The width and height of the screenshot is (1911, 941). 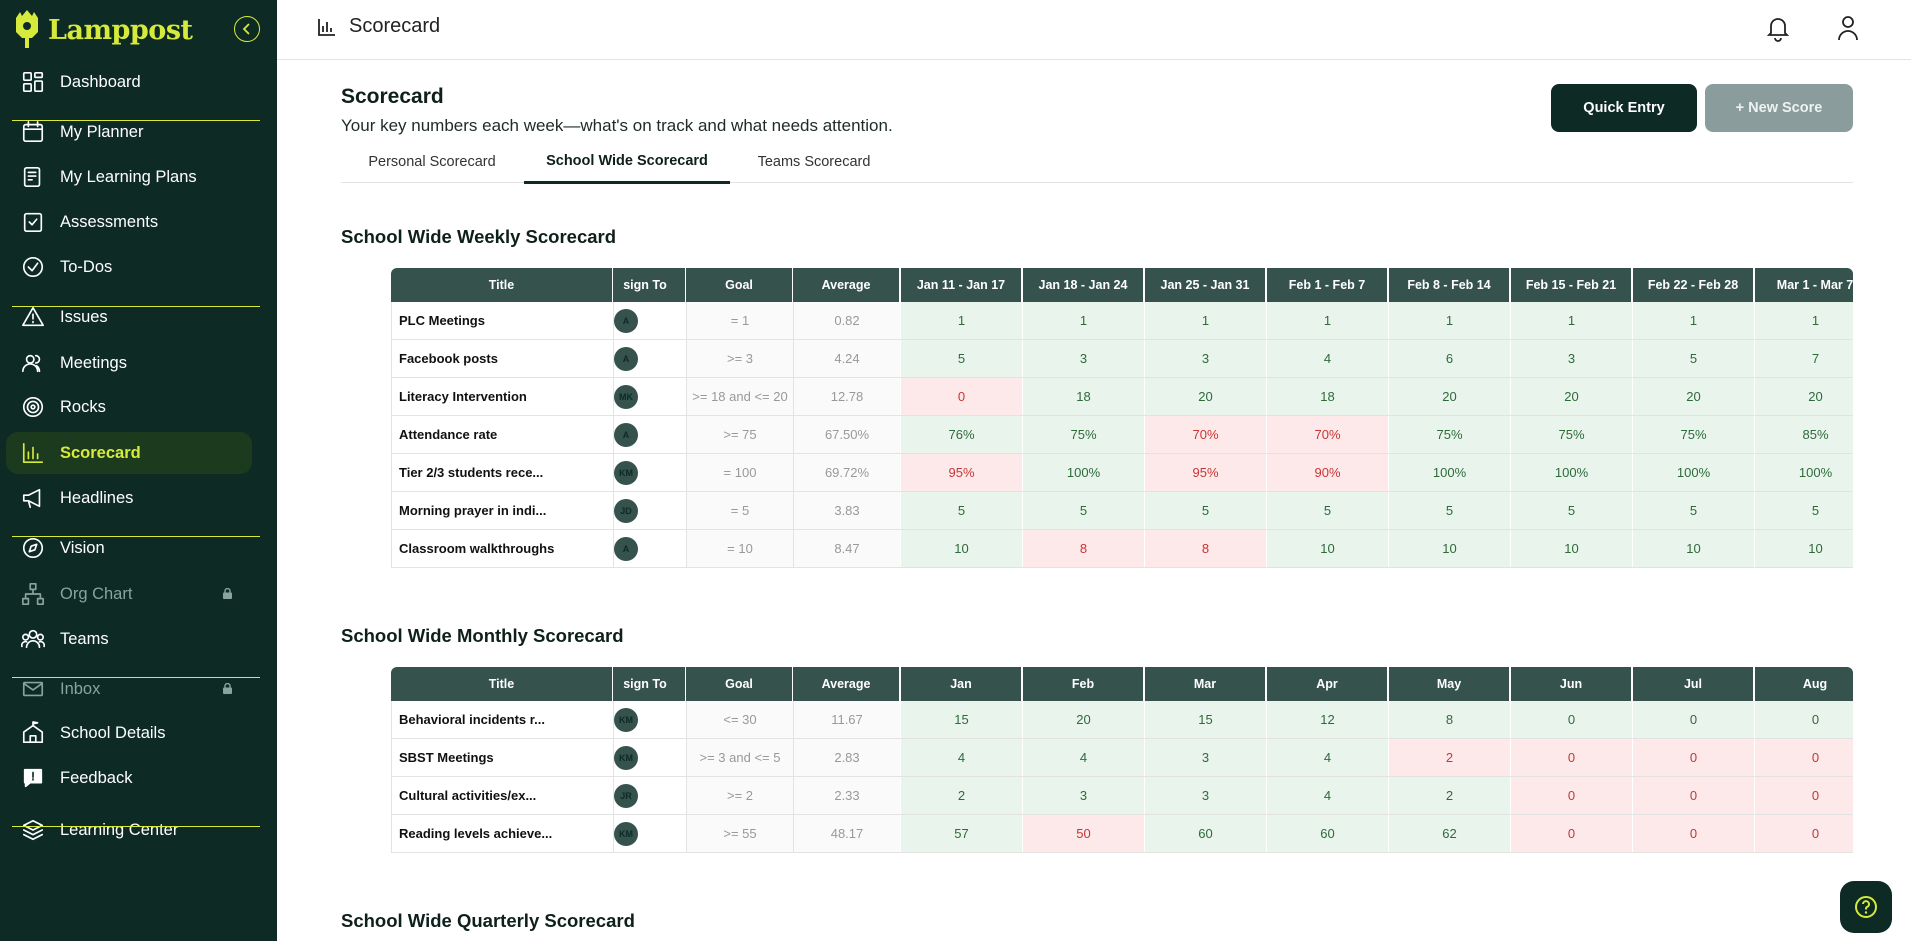 I want to click on sidebar-item-issues: Issues, so click(x=129, y=317).